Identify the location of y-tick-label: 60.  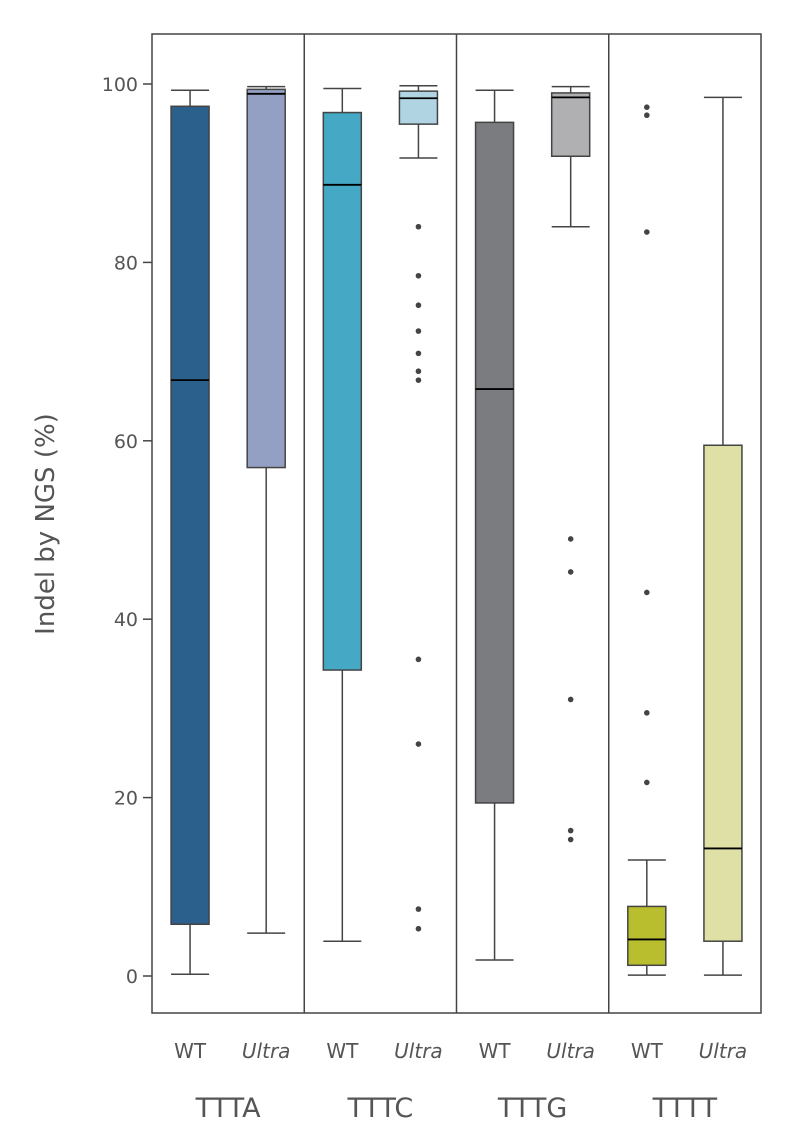
(126, 442).